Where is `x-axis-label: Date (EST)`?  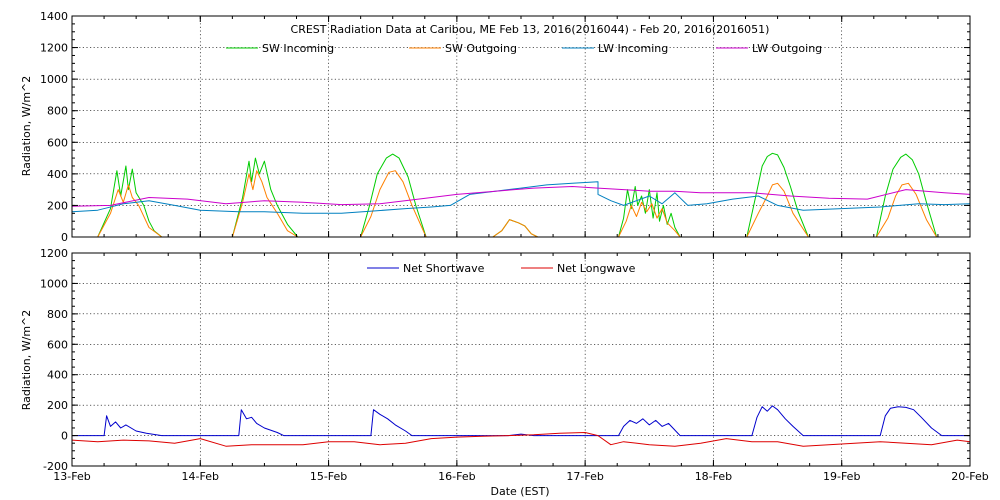 x-axis-label: Date (EST) is located at coordinates (519, 491).